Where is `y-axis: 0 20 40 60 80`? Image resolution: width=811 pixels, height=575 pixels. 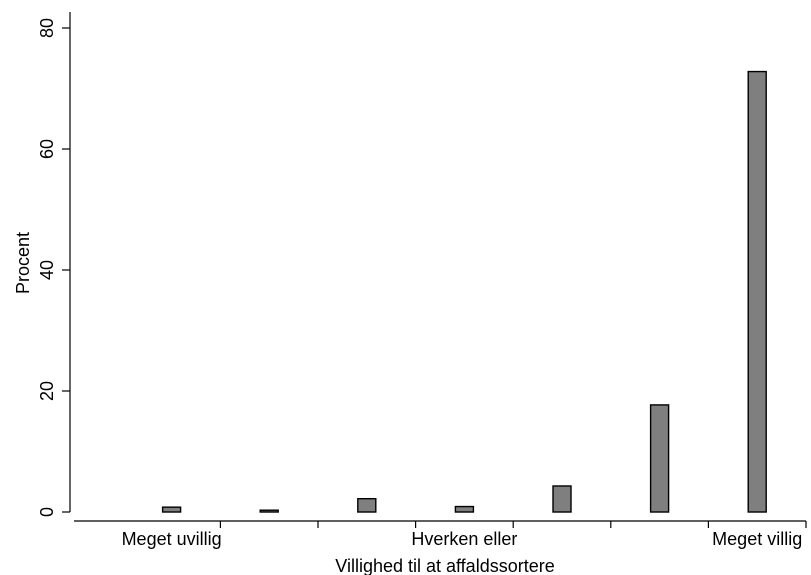 y-axis: 0 20 40 60 80 is located at coordinates (54, 264).